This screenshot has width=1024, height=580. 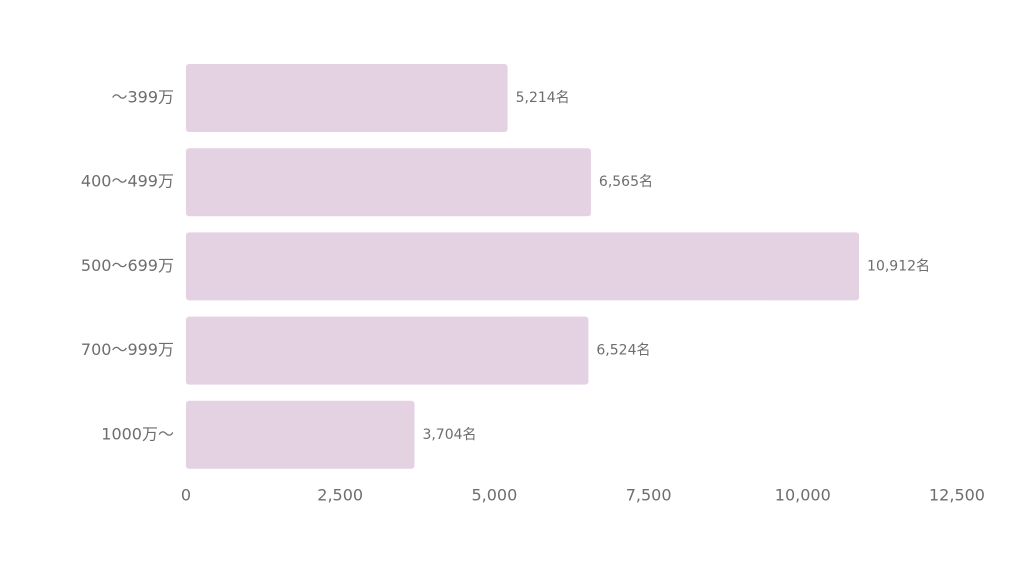 What do you see at coordinates (626, 182) in the screenshot?
I see `data-label: 6,565名` at bounding box center [626, 182].